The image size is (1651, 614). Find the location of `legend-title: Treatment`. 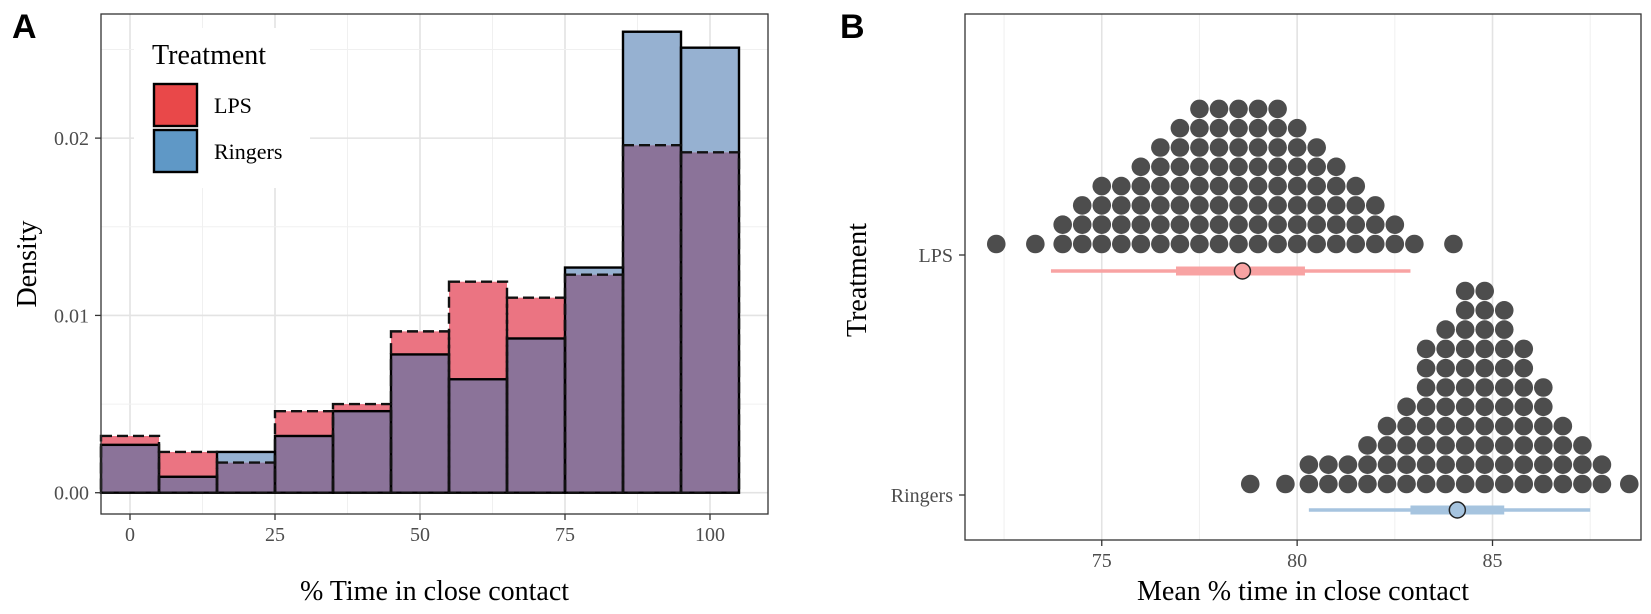

legend-title: Treatment is located at coordinates (209, 55).